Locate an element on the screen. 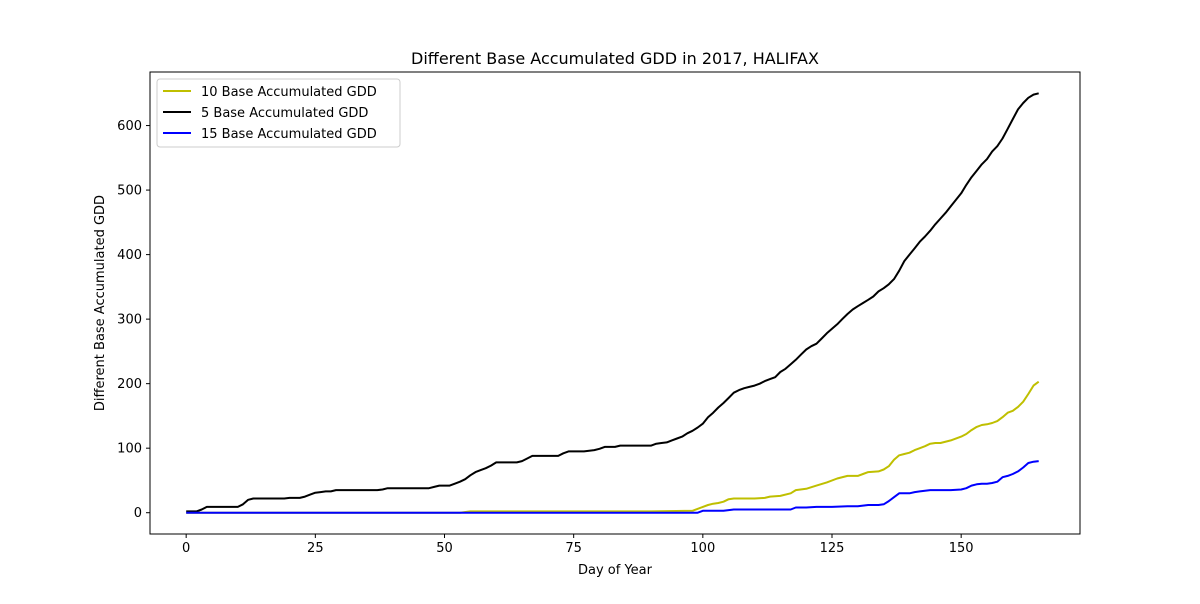 Image resolution: width=1200 pixels, height=604 pixels. x-tick-label: 50 is located at coordinates (444, 548).